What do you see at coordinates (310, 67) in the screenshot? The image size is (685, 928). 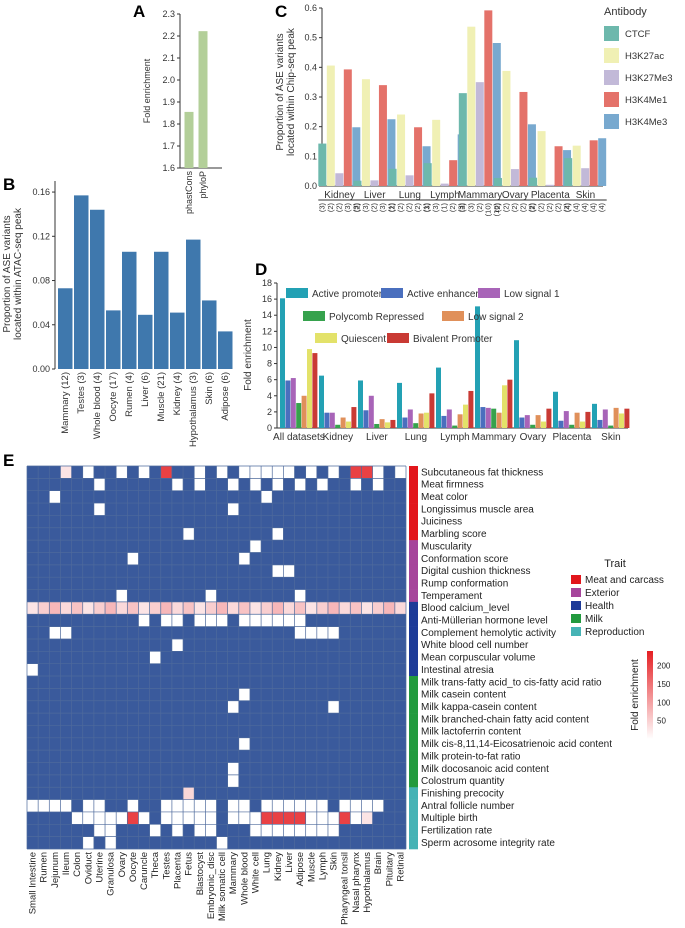 I see `y-tick-label: 0.4` at bounding box center [310, 67].